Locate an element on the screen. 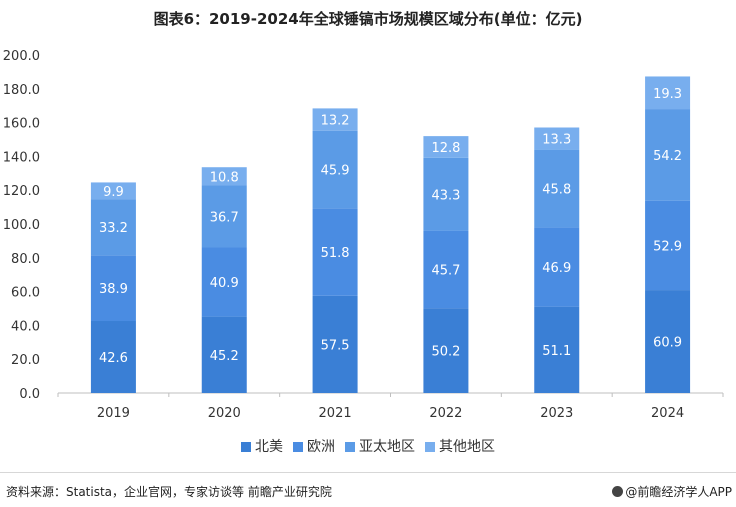 The height and width of the screenshot is (507, 736). data-label: 60.9 is located at coordinates (667, 343).